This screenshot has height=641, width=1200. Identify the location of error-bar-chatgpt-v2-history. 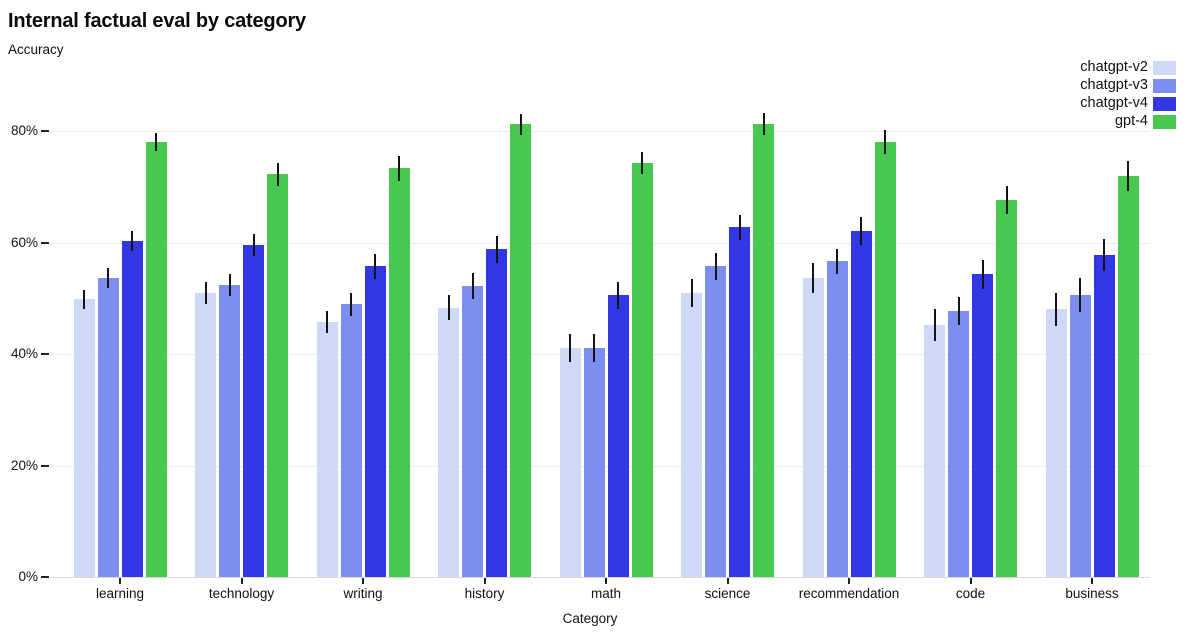
(448, 307).